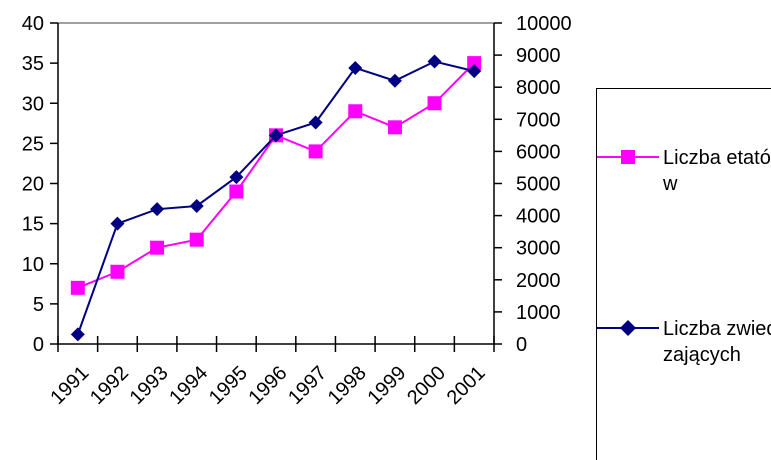 Image resolution: width=771 pixels, height=460 pixels. What do you see at coordinates (33, 144) in the screenshot?
I see `y-left-tick-label: 25` at bounding box center [33, 144].